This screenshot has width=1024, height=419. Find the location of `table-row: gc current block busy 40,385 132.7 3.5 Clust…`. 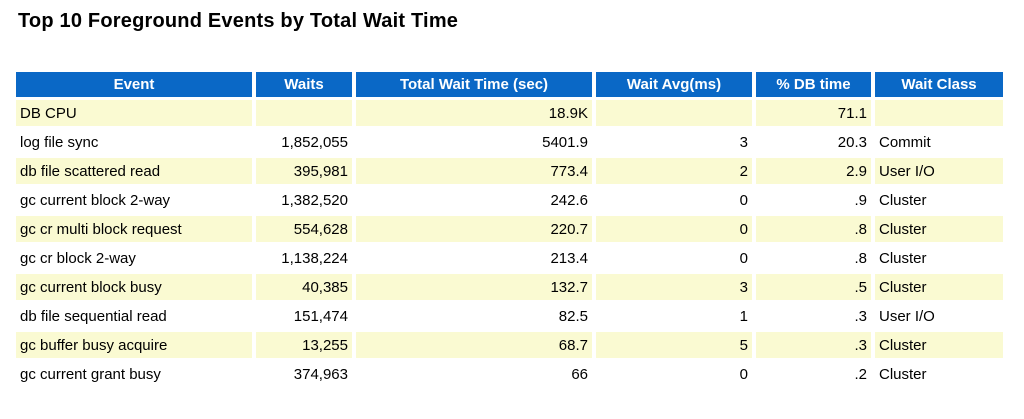

table-row: gc current block busy 40,385 132.7 3.5 Clust… is located at coordinates (509, 287).